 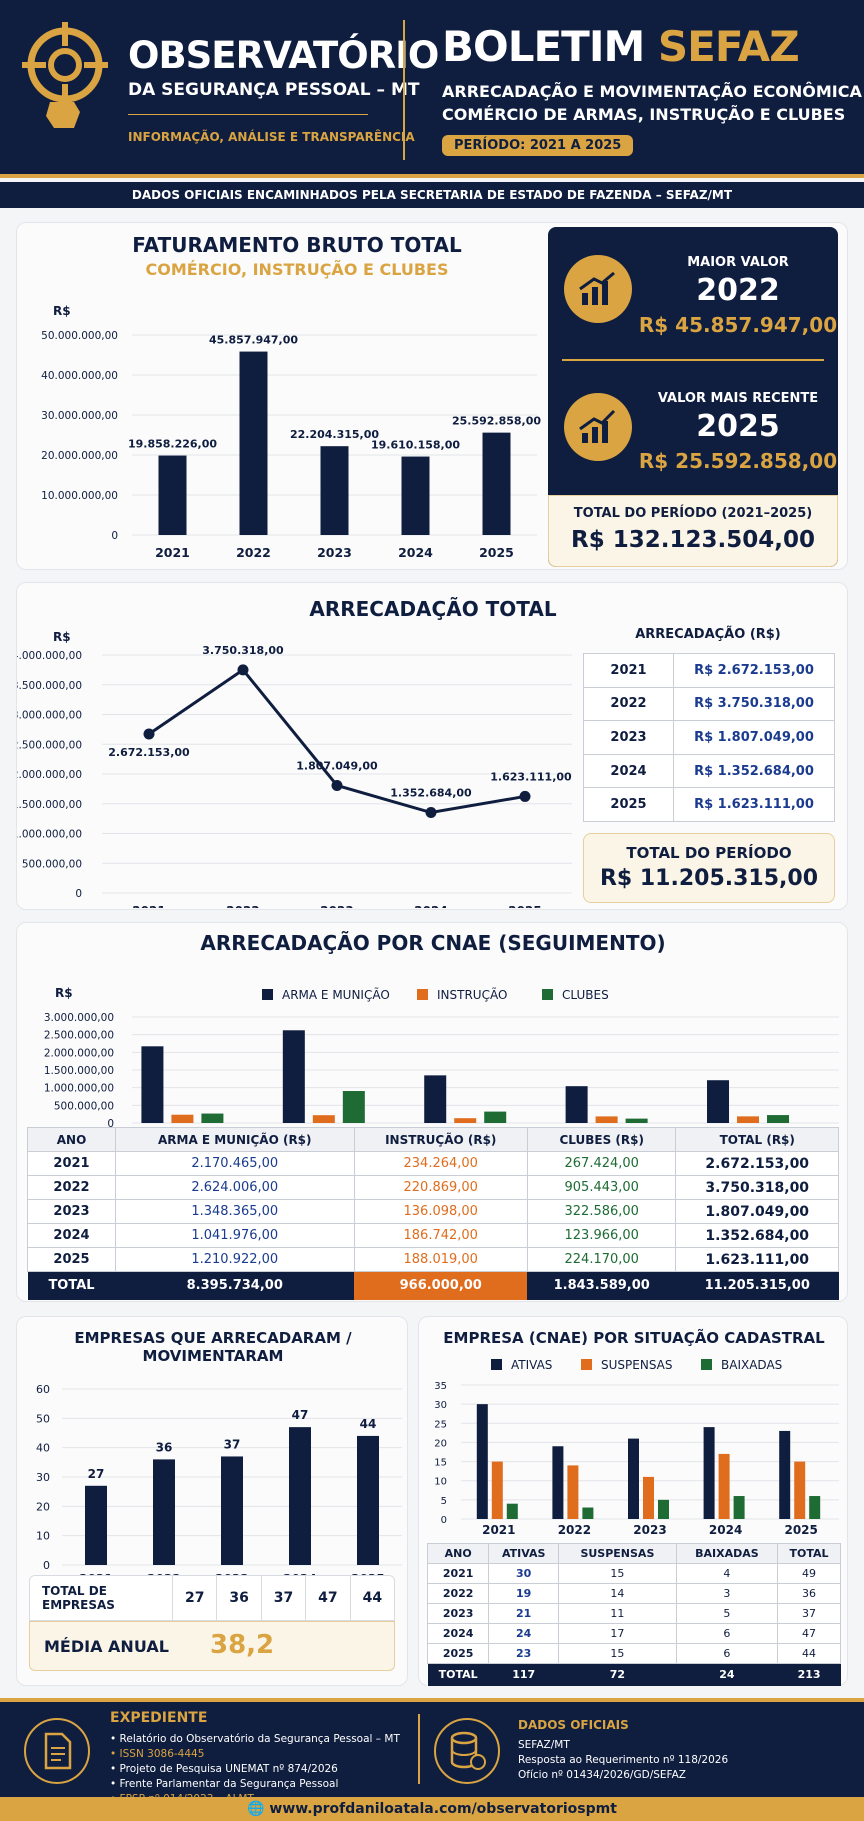 What do you see at coordinates (327, 1598) in the screenshot?
I see `empresas-total-2024: 47` at bounding box center [327, 1598].